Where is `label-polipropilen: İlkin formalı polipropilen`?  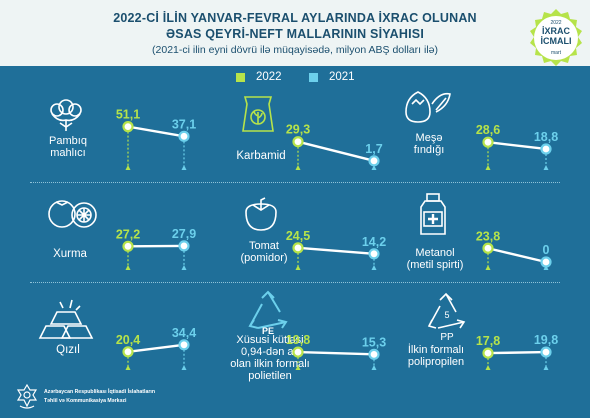
label-polipropilen: İlkin formalı polipropilen is located at coordinates (436, 356).